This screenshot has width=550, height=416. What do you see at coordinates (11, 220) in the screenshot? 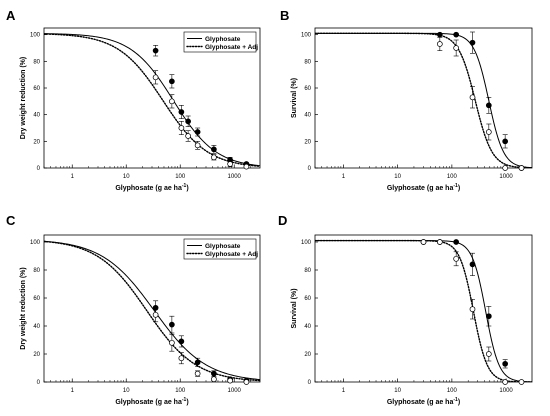
I see `panel-letter: C` at bounding box center [11, 220].